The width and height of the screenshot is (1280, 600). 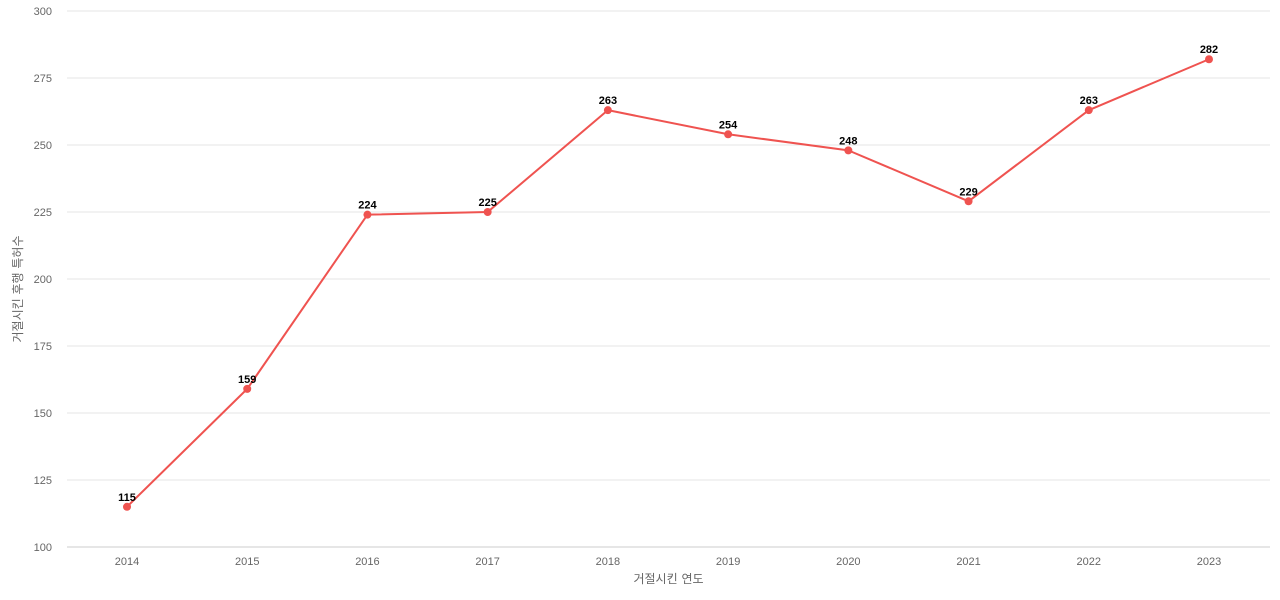 I want to click on data-label: 248, so click(x=848, y=141).